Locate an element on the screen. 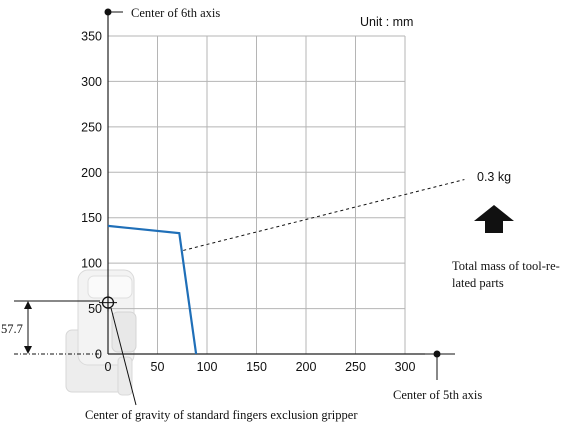  series-line-0.3kg is located at coordinates (152, 289).